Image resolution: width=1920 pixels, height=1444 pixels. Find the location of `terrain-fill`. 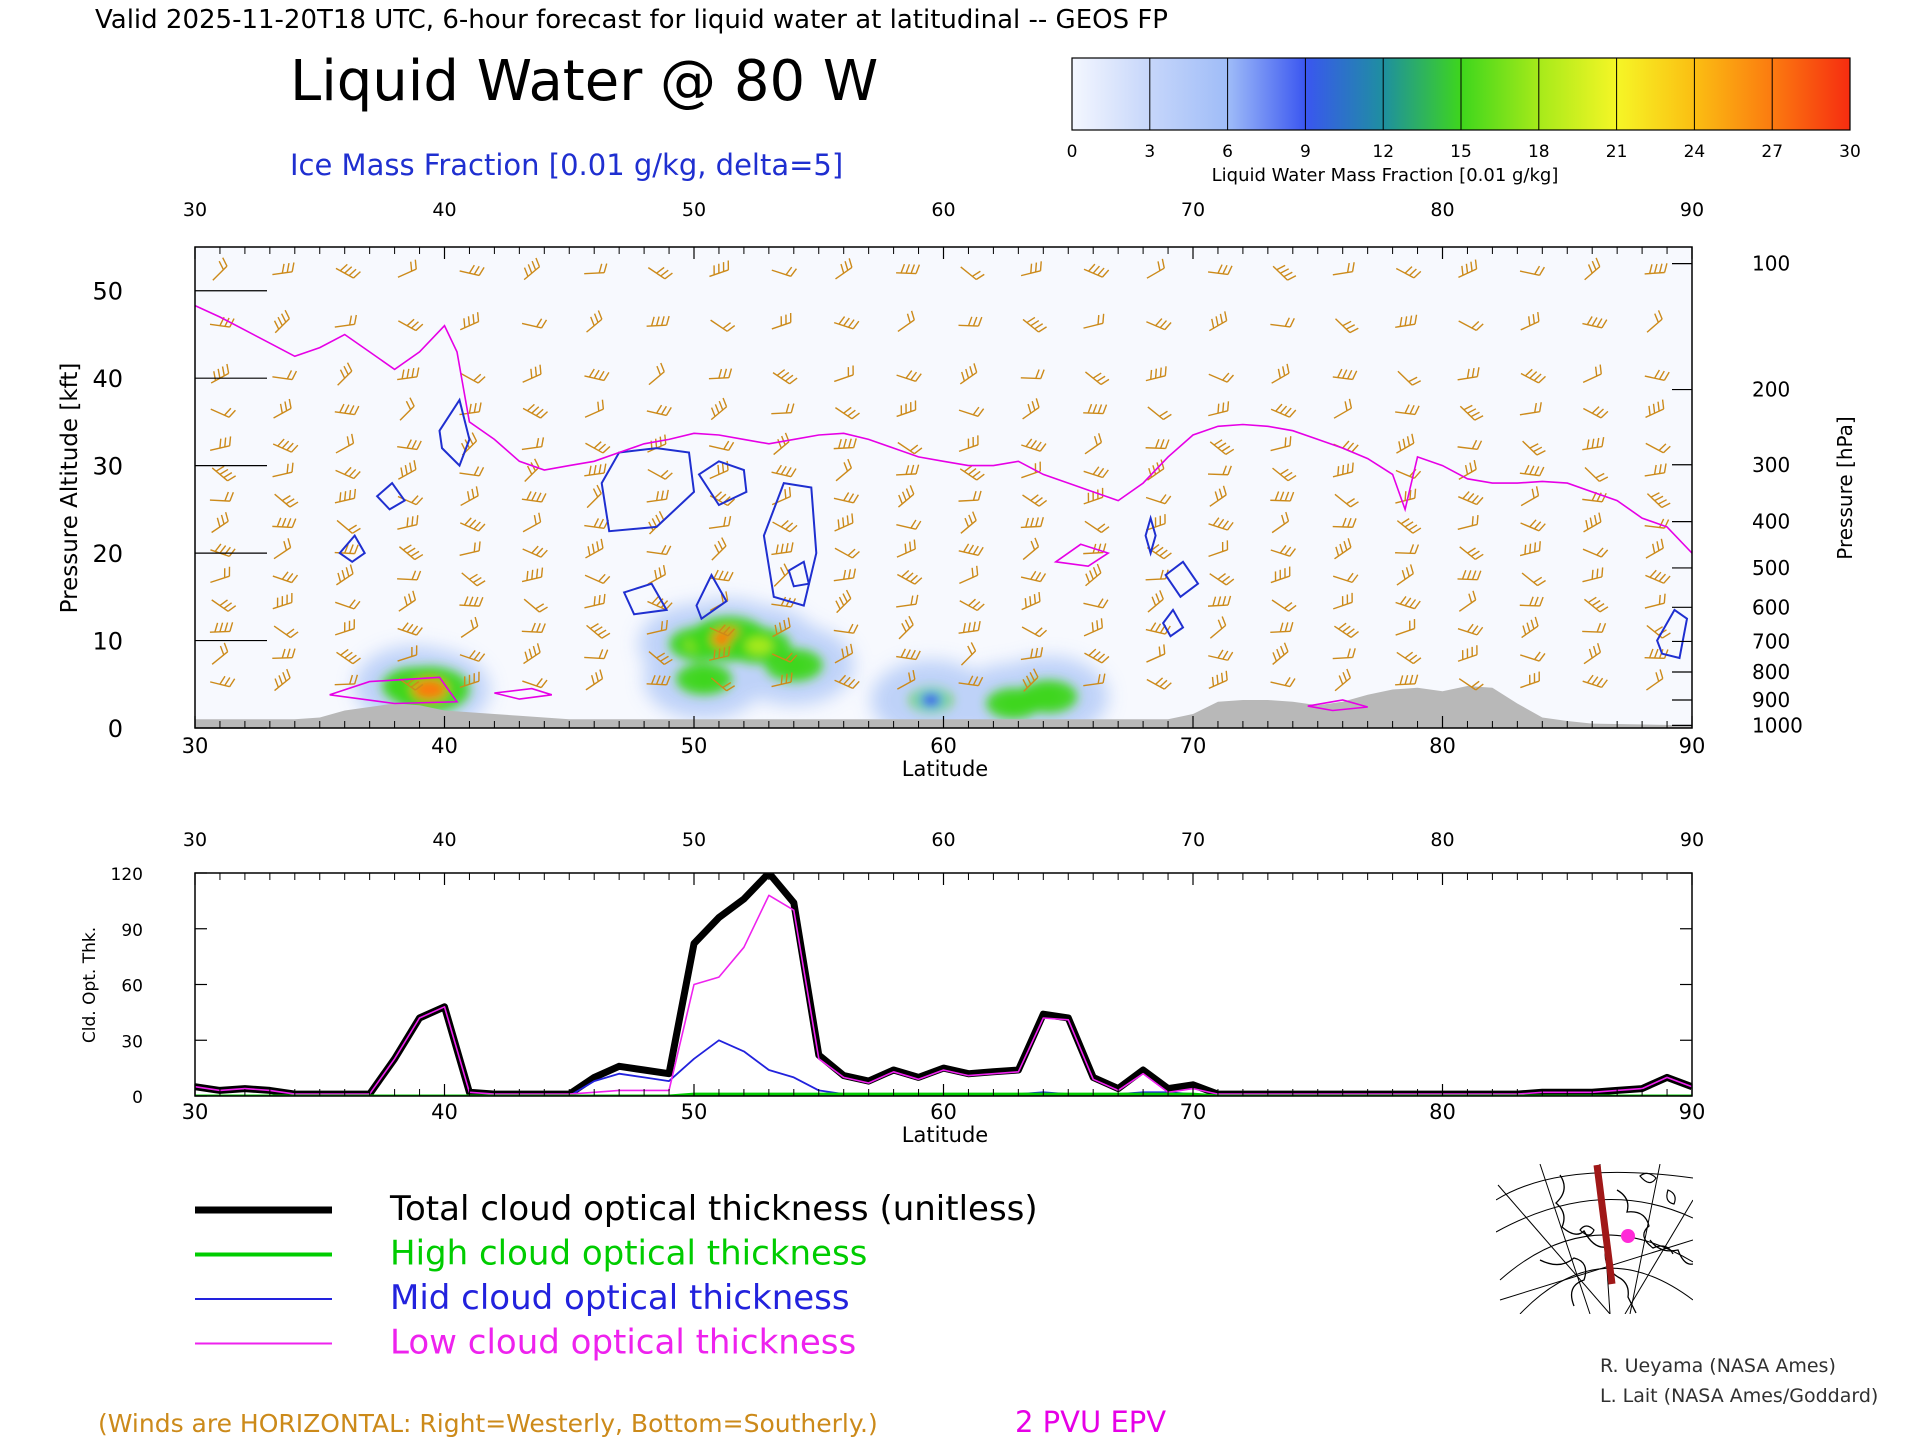

terrain-fill is located at coordinates (943, 707).